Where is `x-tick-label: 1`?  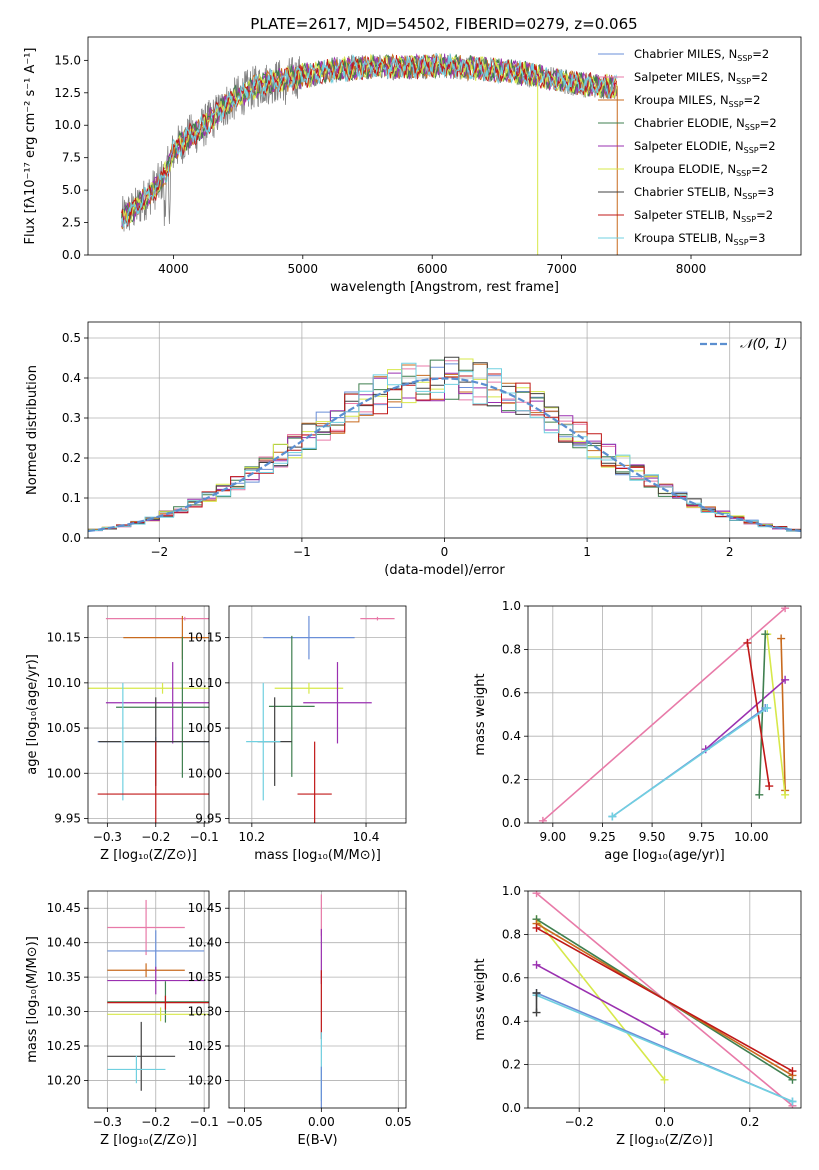
x-tick-label: 1 is located at coordinates (587, 552).